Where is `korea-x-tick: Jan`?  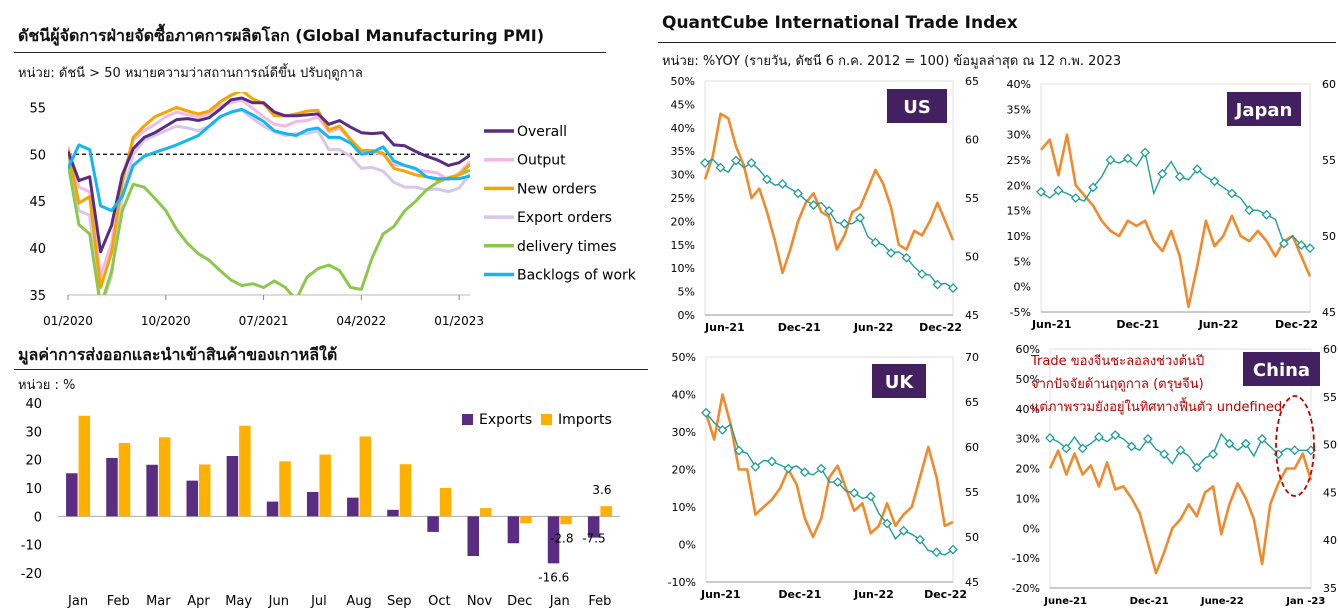
korea-x-tick: Jan is located at coordinates (77, 601).